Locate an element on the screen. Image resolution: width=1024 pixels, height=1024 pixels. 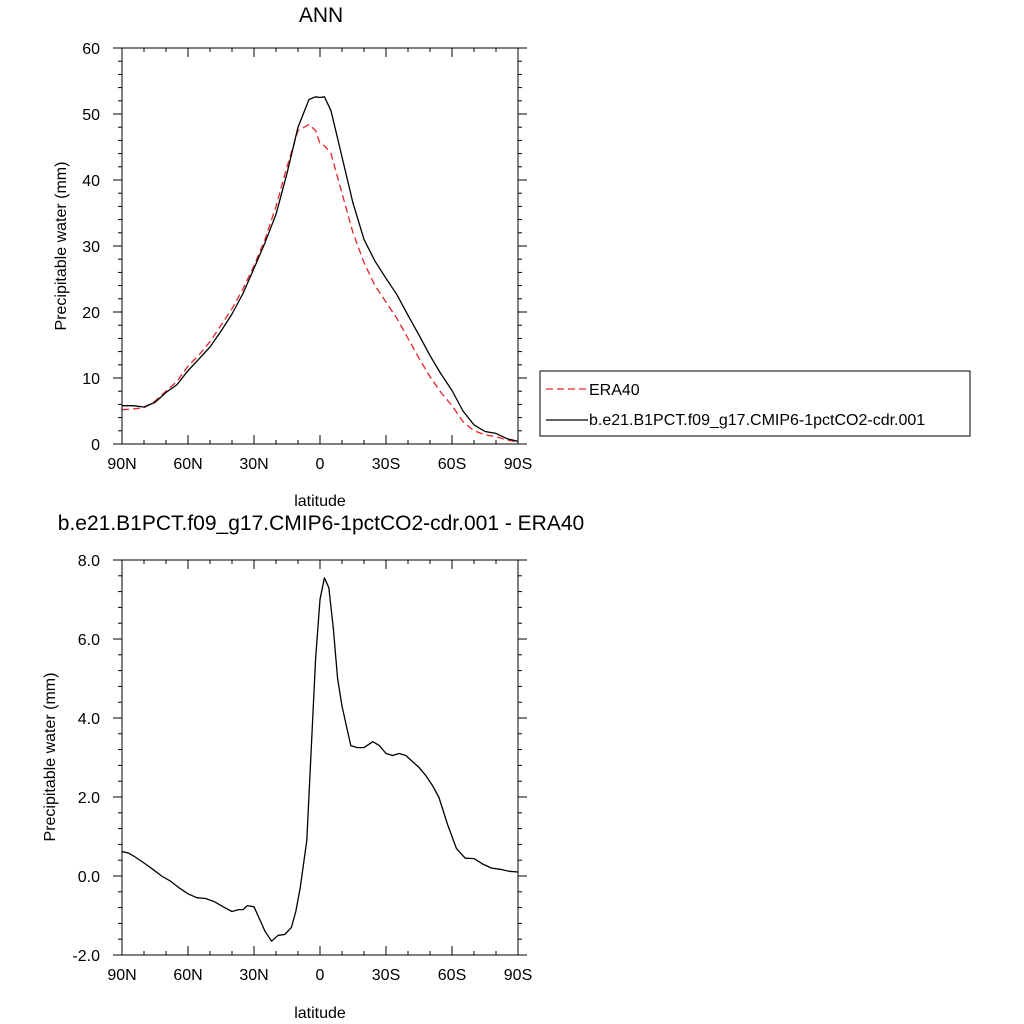
bottom-x-tick-label: 60N is located at coordinates (187, 975).